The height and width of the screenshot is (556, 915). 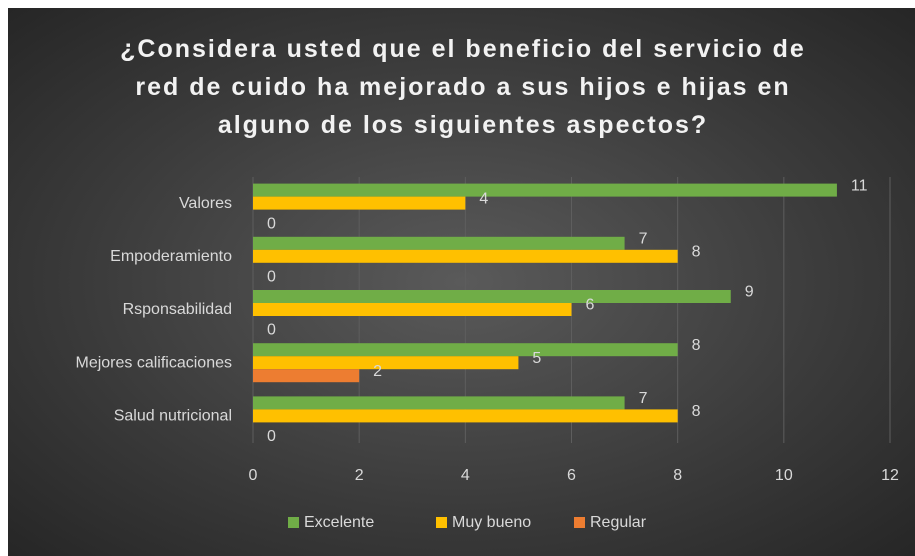 What do you see at coordinates (536, 358) in the screenshot?
I see `data-label: 5` at bounding box center [536, 358].